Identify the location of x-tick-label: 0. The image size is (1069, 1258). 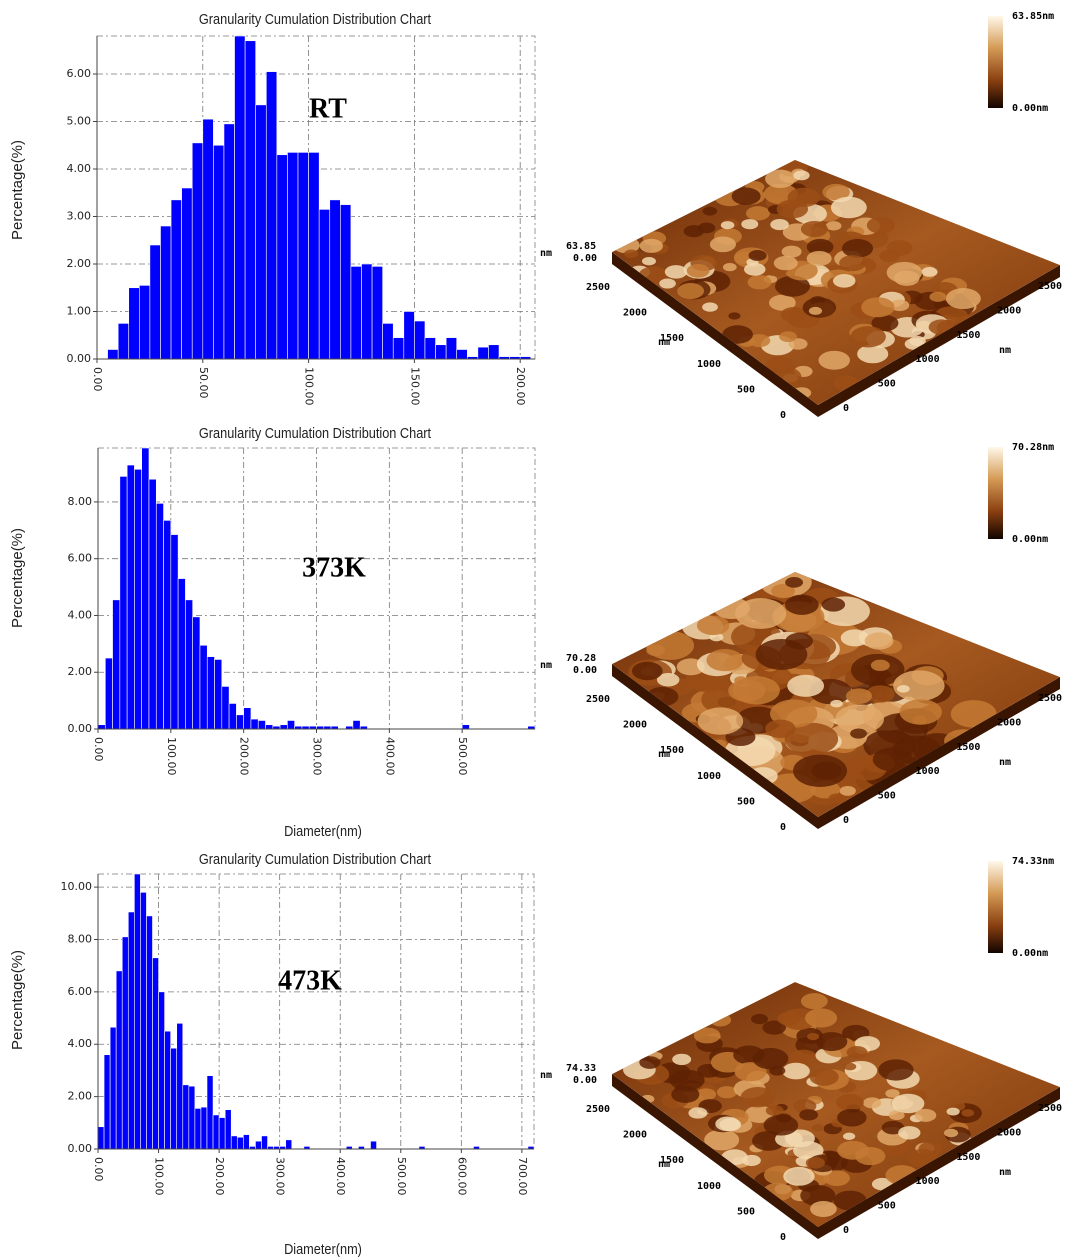
(846, 1230).